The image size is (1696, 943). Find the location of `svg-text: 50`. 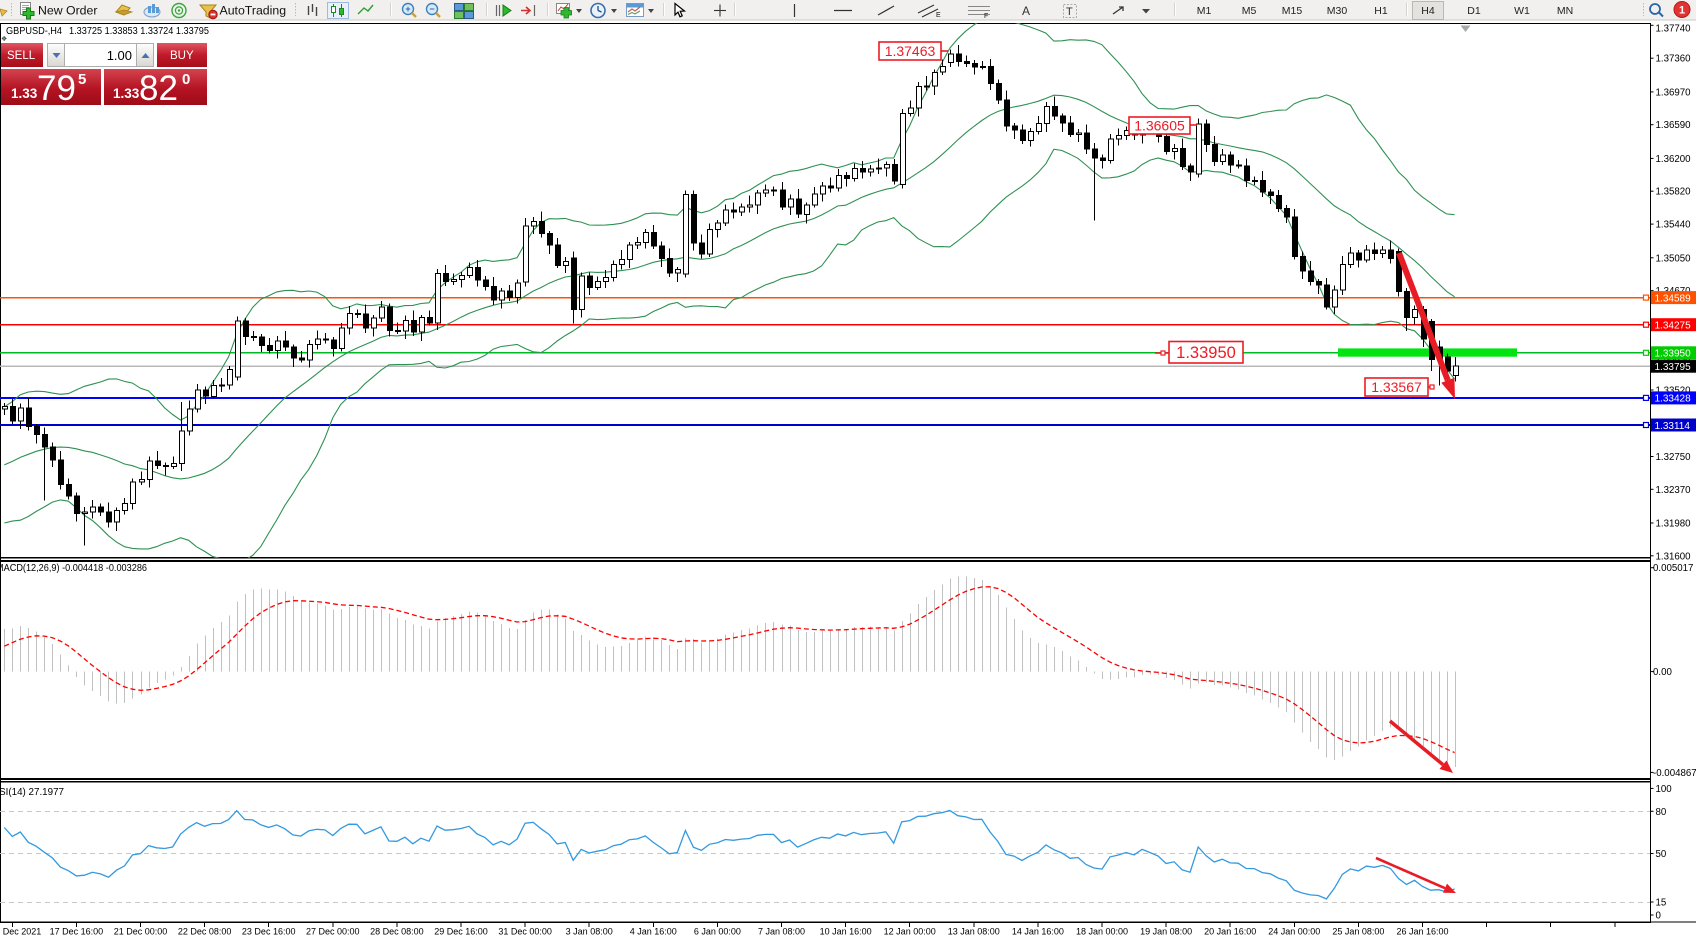

svg-text: 50 is located at coordinates (1661, 854).